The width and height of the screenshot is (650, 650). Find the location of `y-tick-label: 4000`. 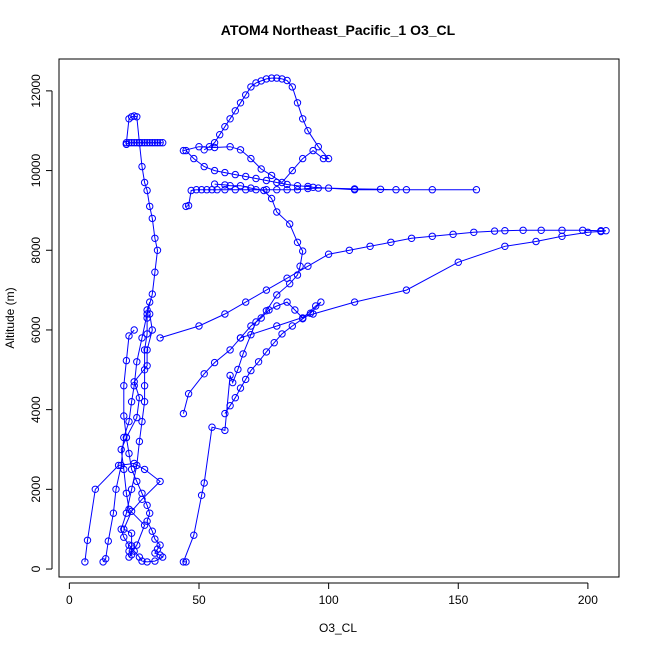

y-tick-label: 4000 is located at coordinates (36, 409).